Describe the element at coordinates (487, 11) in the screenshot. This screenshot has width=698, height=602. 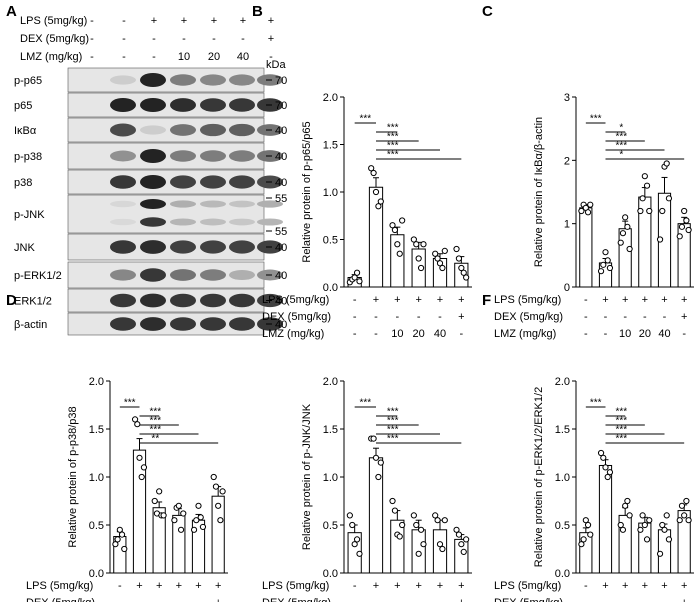
I see `panel-label-c: C` at that location.